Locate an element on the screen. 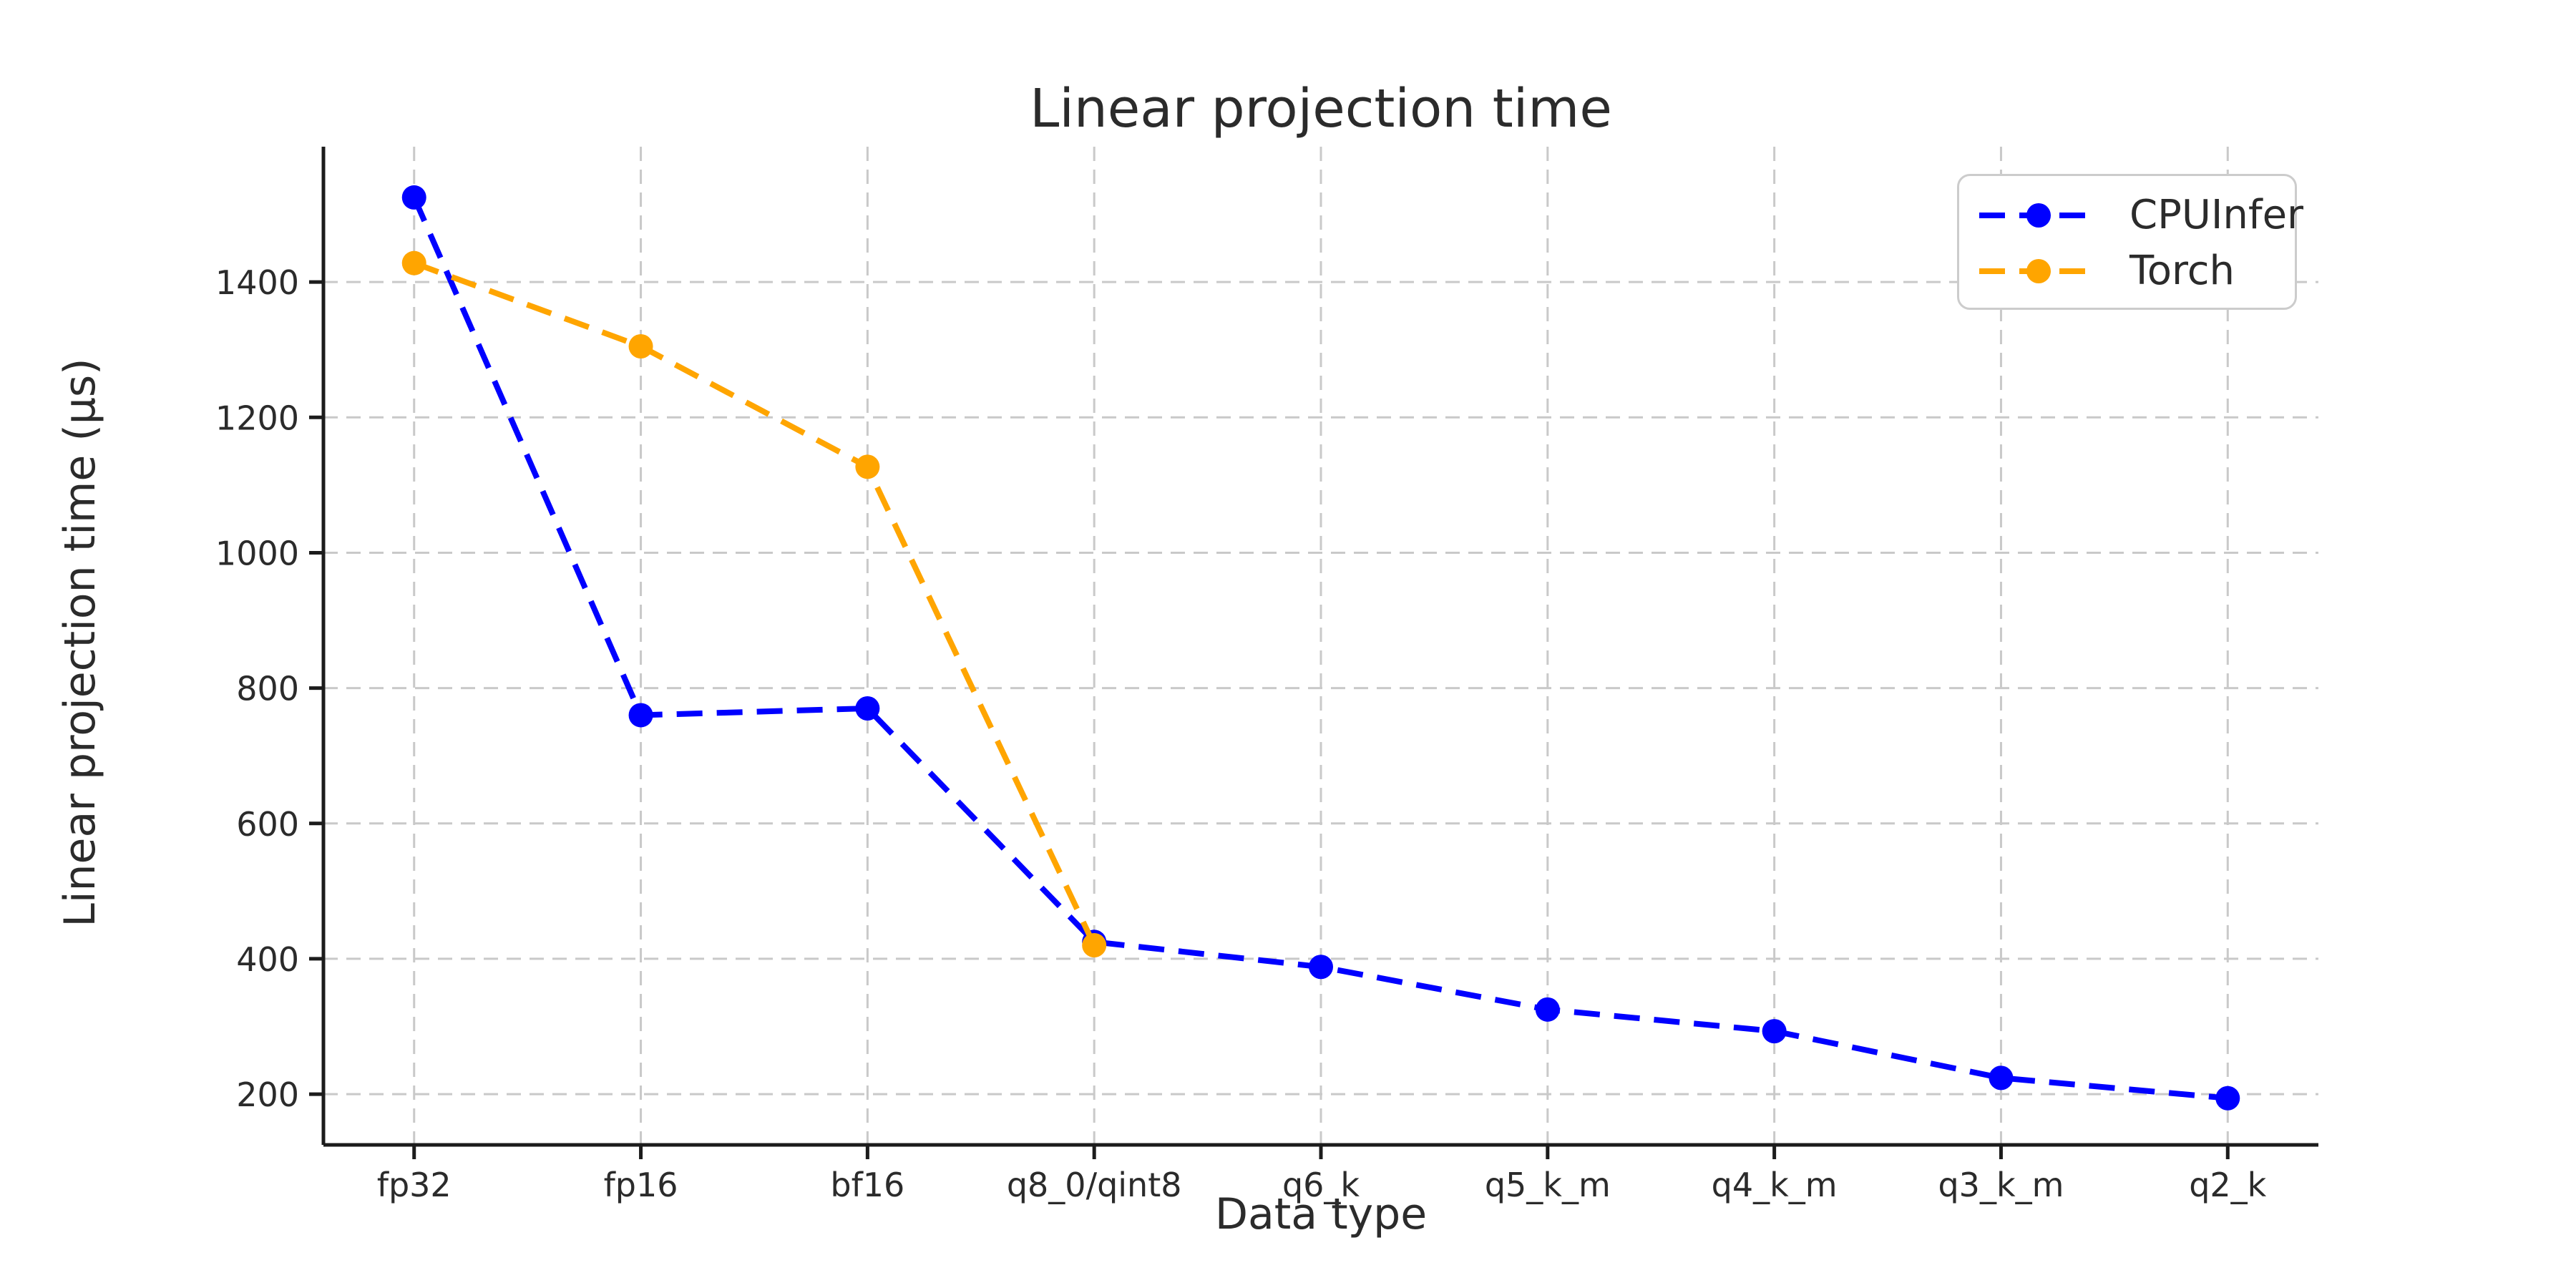 The height and width of the screenshot is (1288, 2576). x-tick-label: fp32 is located at coordinates (414, 1185).